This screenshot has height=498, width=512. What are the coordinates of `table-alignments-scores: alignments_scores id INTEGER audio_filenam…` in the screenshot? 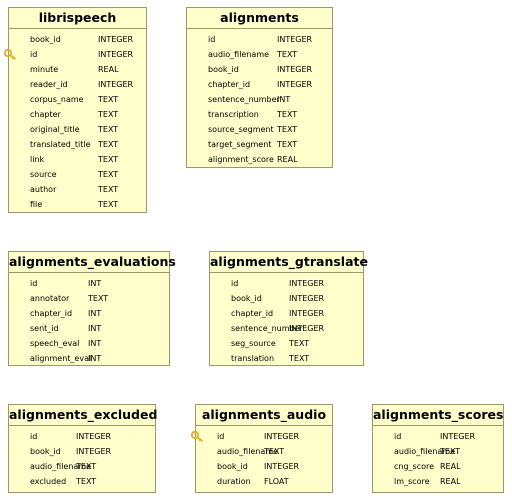 It's located at (438, 448).